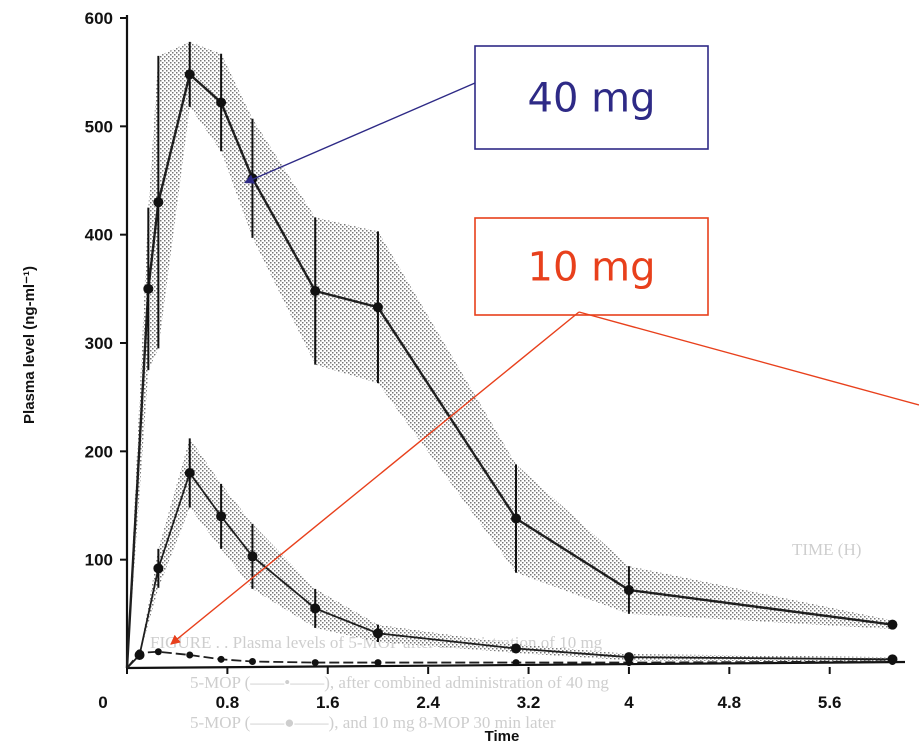 This screenshot has height=745, width=919. Describe the element at coordinates (826, 549) in the screenshot. I see `ghost-axis-text: TIME (H)` at that location.